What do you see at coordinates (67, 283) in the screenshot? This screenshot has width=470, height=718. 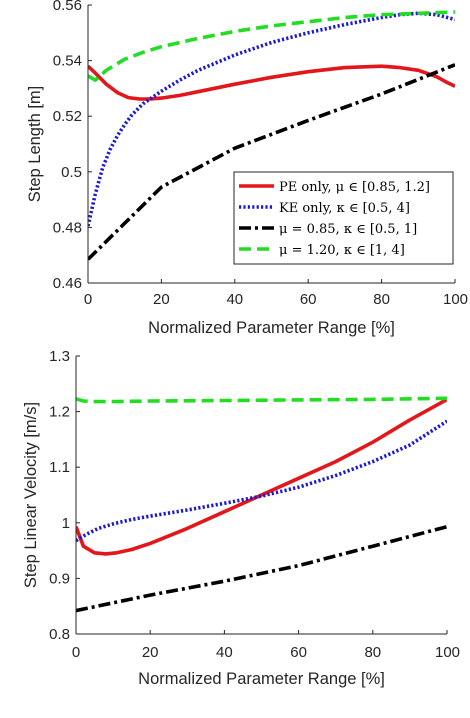 I see `y-tick-label: 0.46` at bounding box center [67, 283].